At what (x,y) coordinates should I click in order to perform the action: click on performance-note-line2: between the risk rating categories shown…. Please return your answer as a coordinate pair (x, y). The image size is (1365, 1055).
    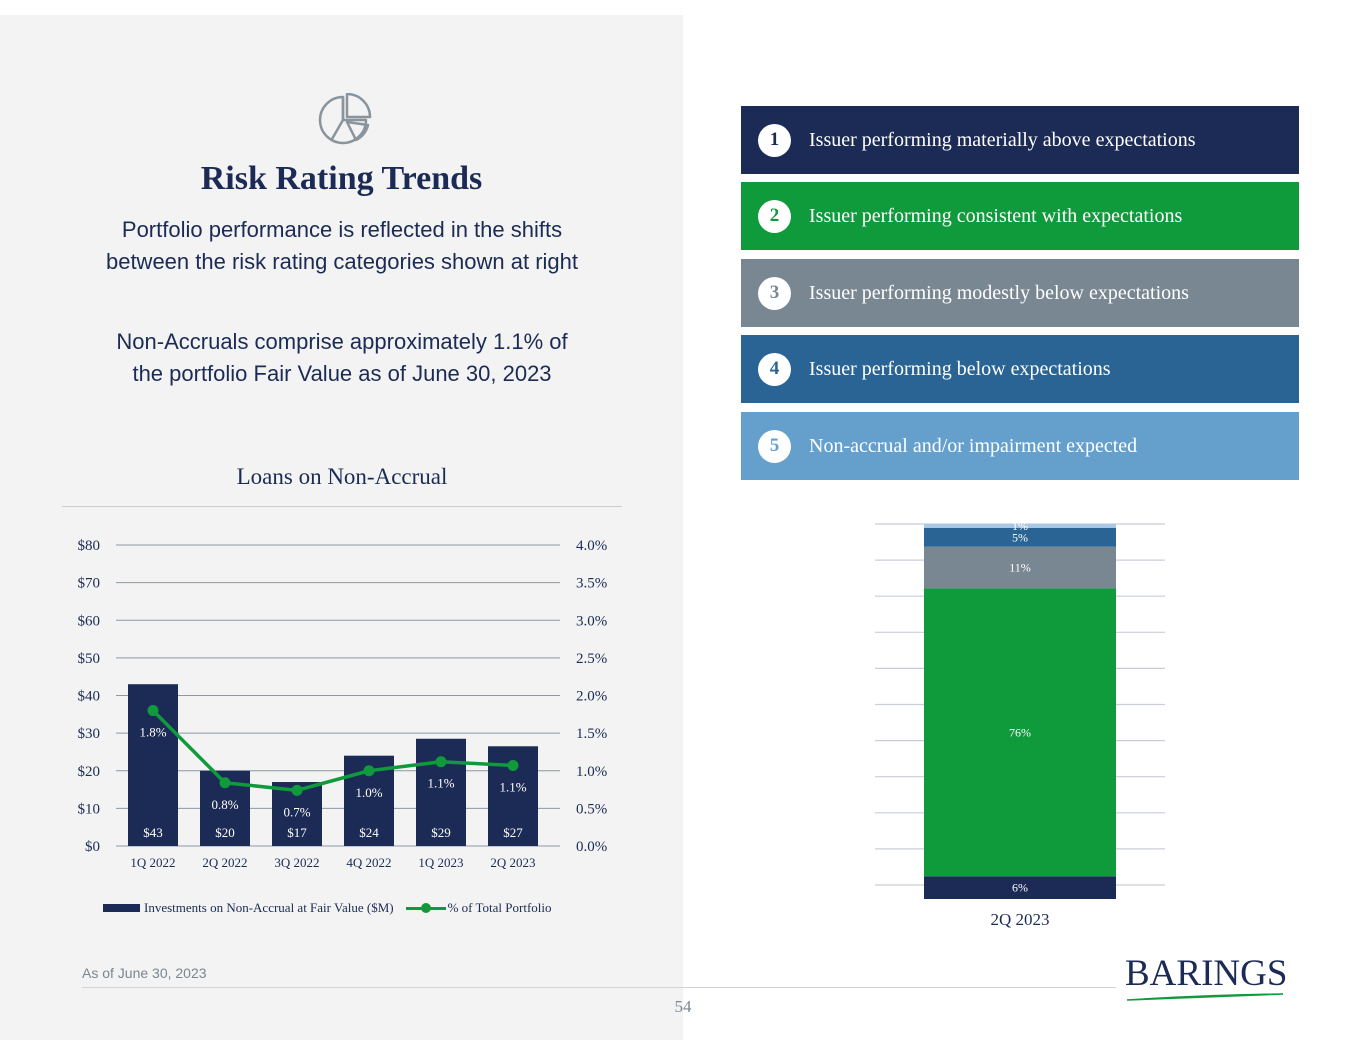
    Looking at the image, I should click on (342, 261).